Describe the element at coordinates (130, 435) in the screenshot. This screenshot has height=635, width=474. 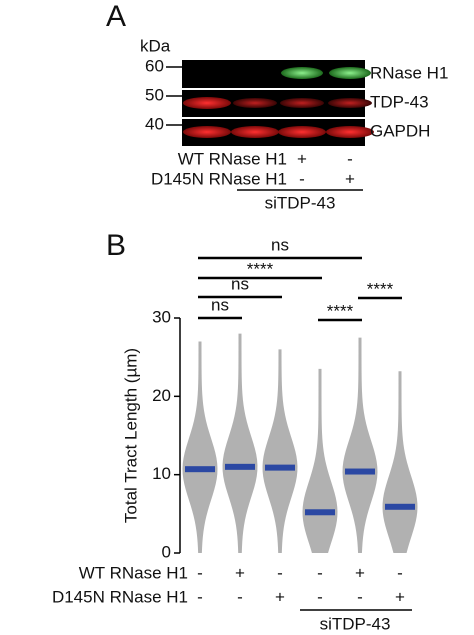
I see `y-axis-label: Total Tract Length (µm)` at that location.